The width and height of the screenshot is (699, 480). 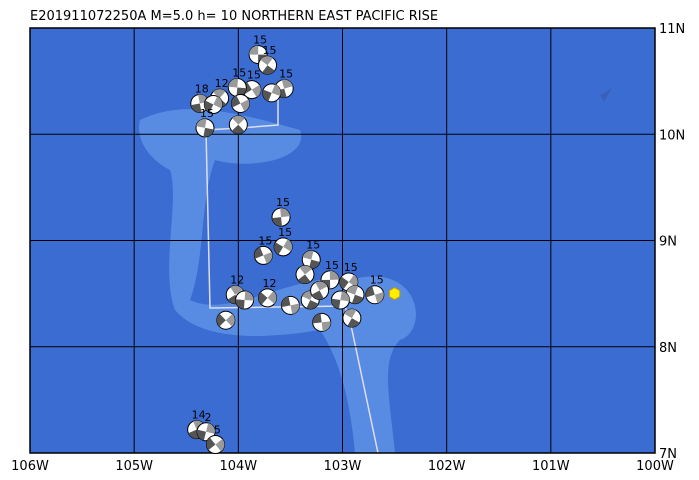 What do you see at coordinates (134, 466) in the screenshot?
I see `lon-label: 105W` at bounding box center [134, 466].